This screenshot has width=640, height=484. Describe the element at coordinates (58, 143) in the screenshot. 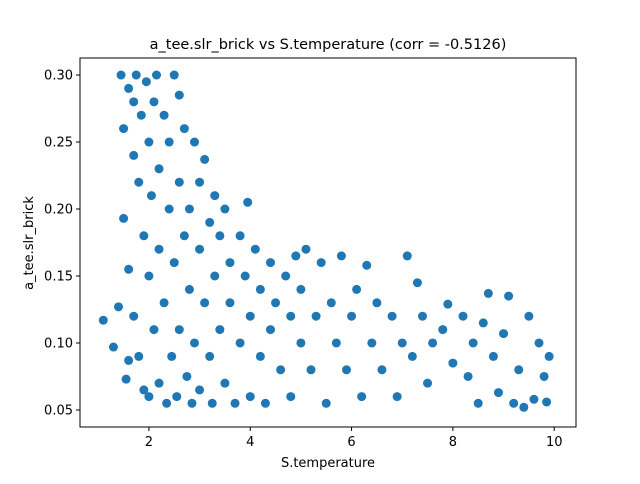

I see `y-tick-label: 0.25` at that location.